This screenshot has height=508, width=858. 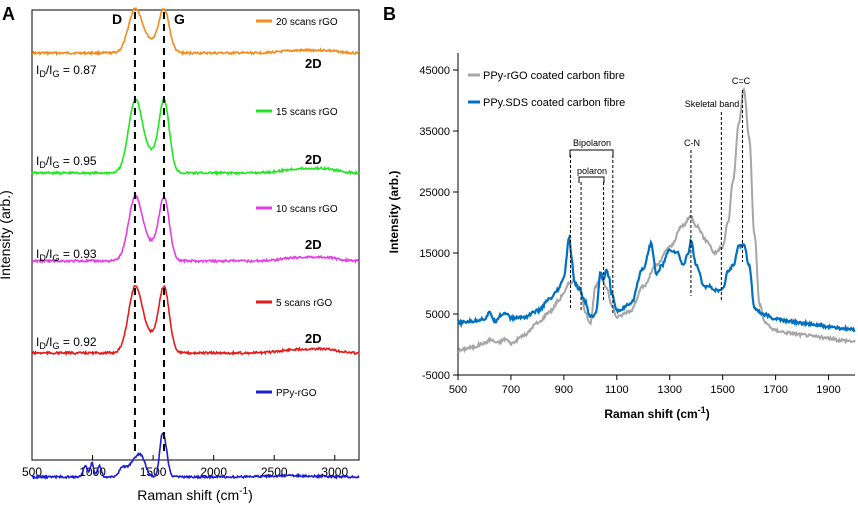 I want to click on panel-b-y-tick-label: -5000, so click(x=436, y=376).